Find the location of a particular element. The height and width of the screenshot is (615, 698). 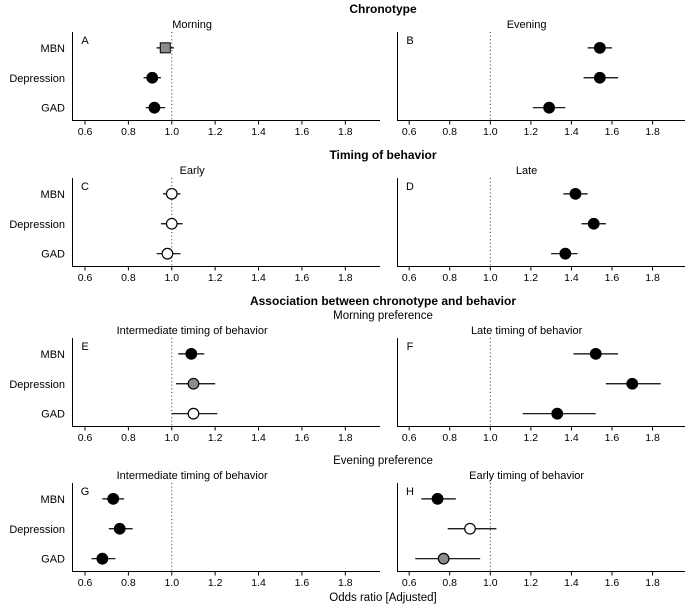

panel-title: Late is located at coordinates (526, 171).